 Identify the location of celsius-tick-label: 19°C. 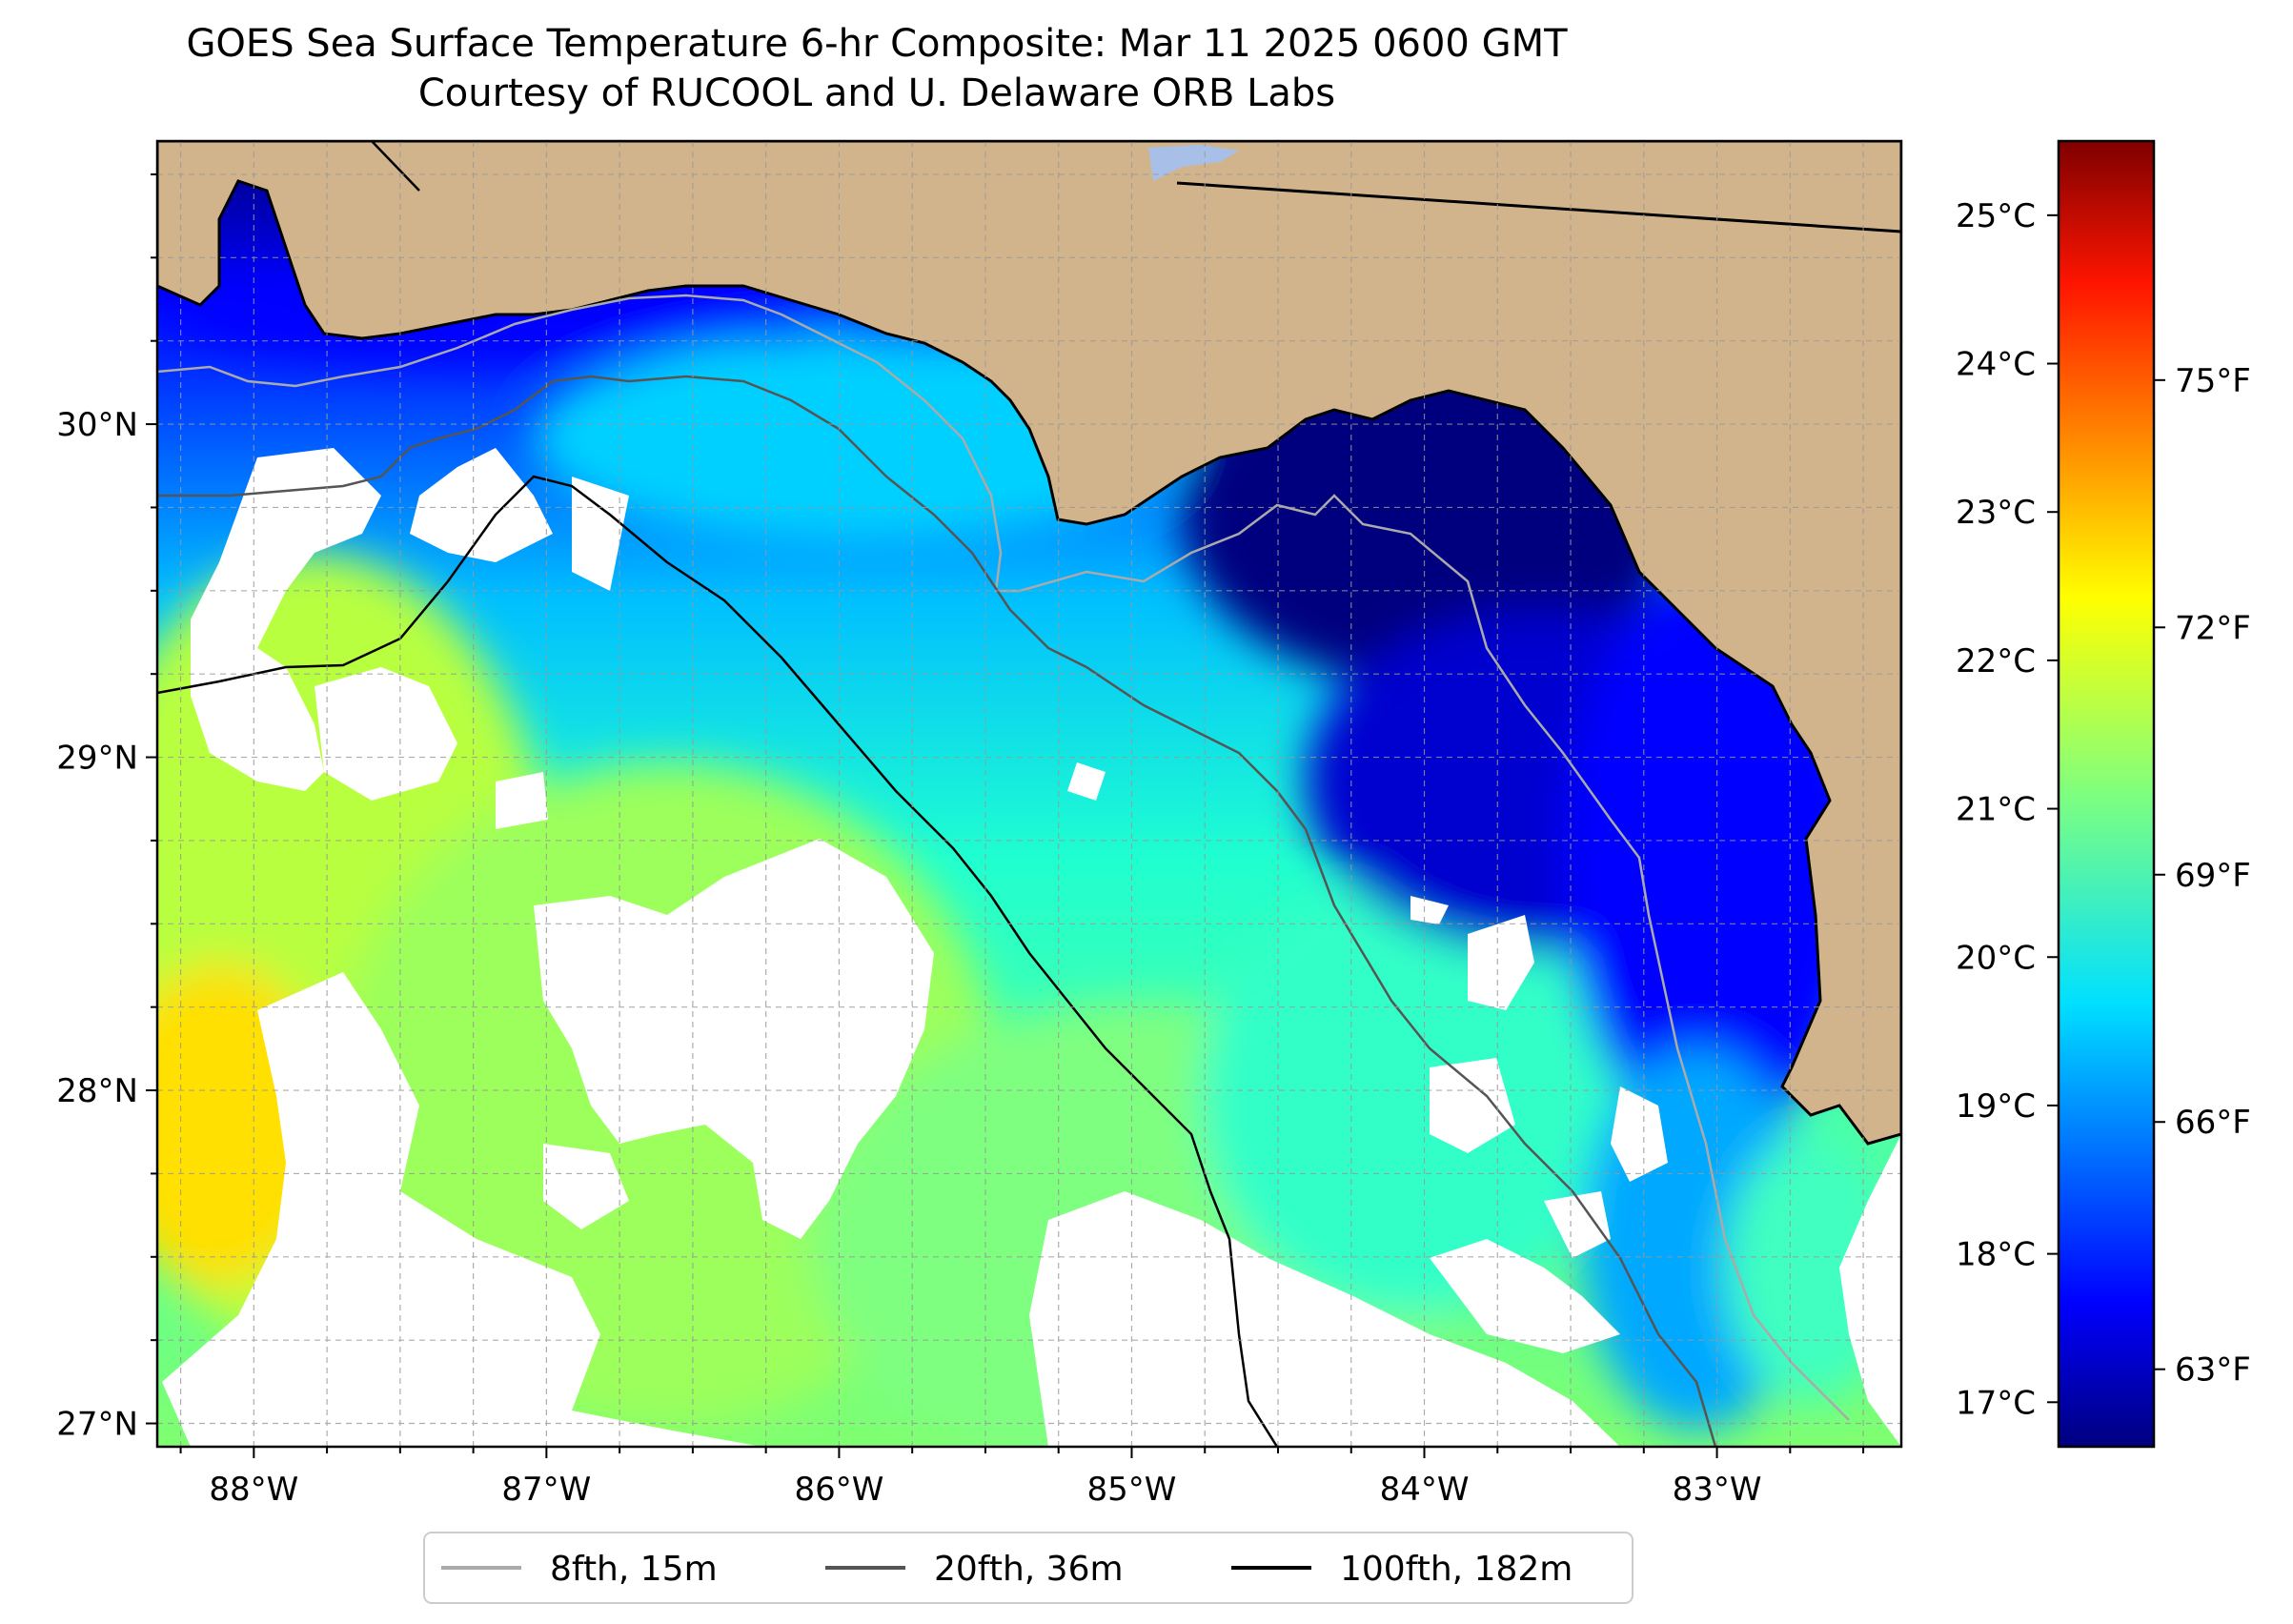
(1996, 1106).